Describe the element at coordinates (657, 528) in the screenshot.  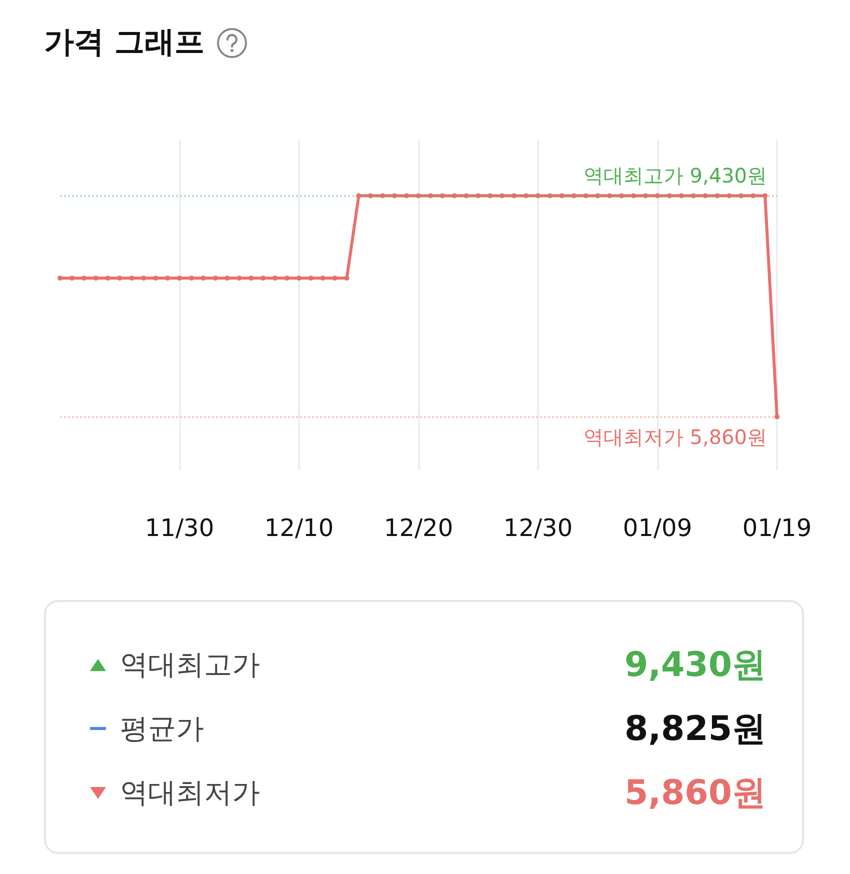
I see `x-tick-label: 01/09` at that location.